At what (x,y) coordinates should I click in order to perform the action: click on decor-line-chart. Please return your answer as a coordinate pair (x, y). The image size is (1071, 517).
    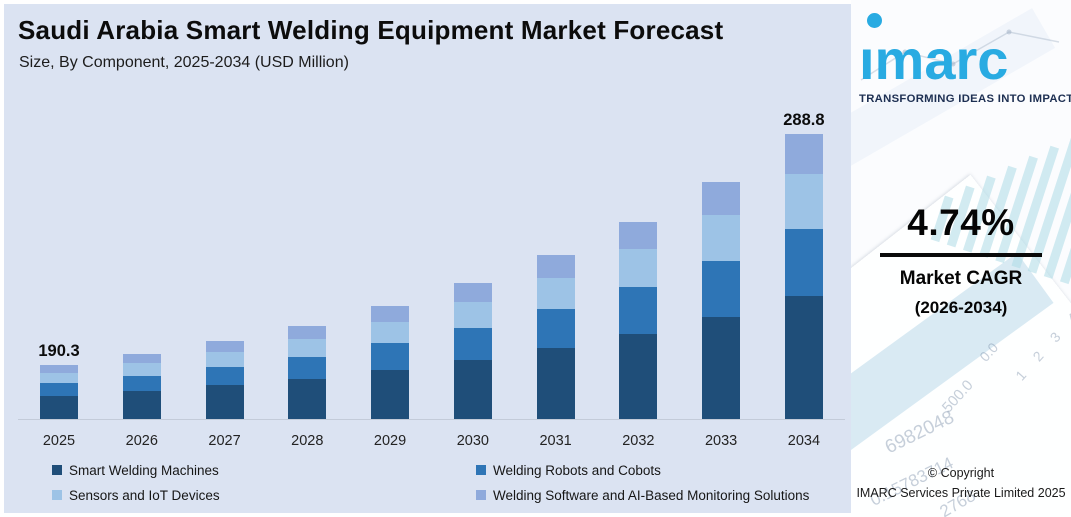
    Looking at the image, I should click on (960, 55).